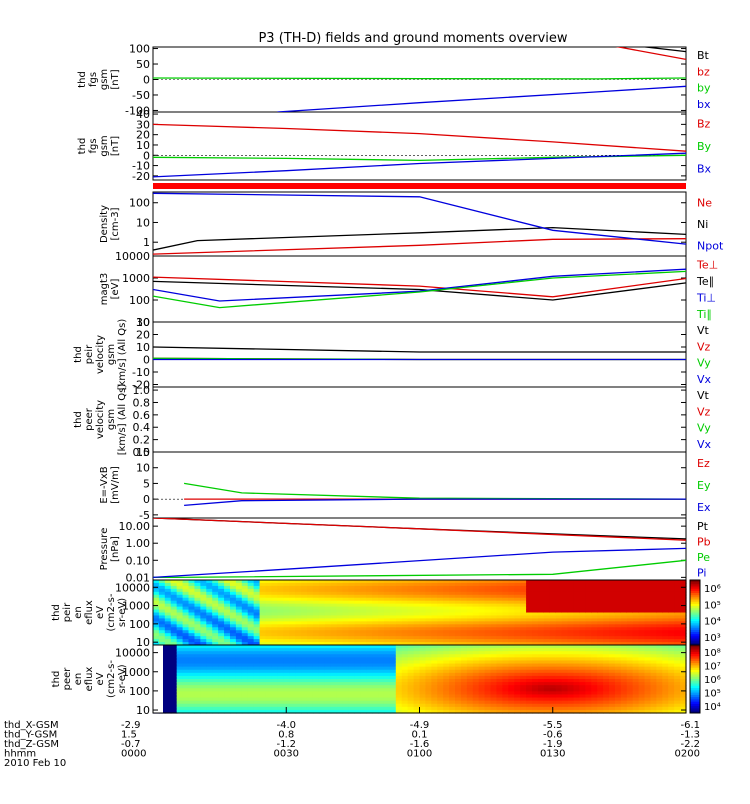 This screenshot has height=804, width=750. Describe the element at coordinates (78, 679) in the screenshot. I see `y-axis-label: en` at that location.